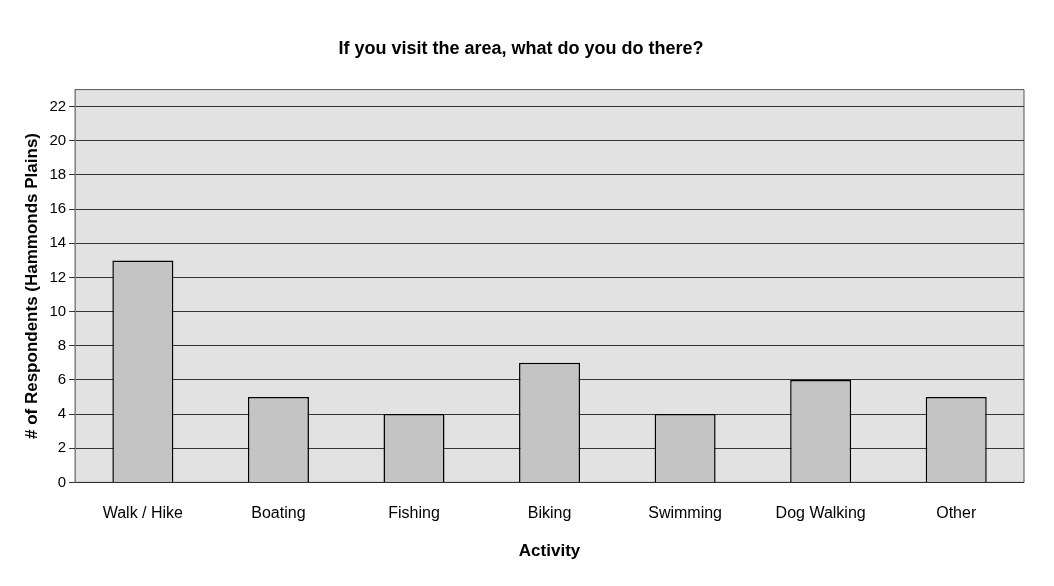  Describe the element at coordinates (58, 105) in the screenshot. I see `y-tick-label: 22` at that location.